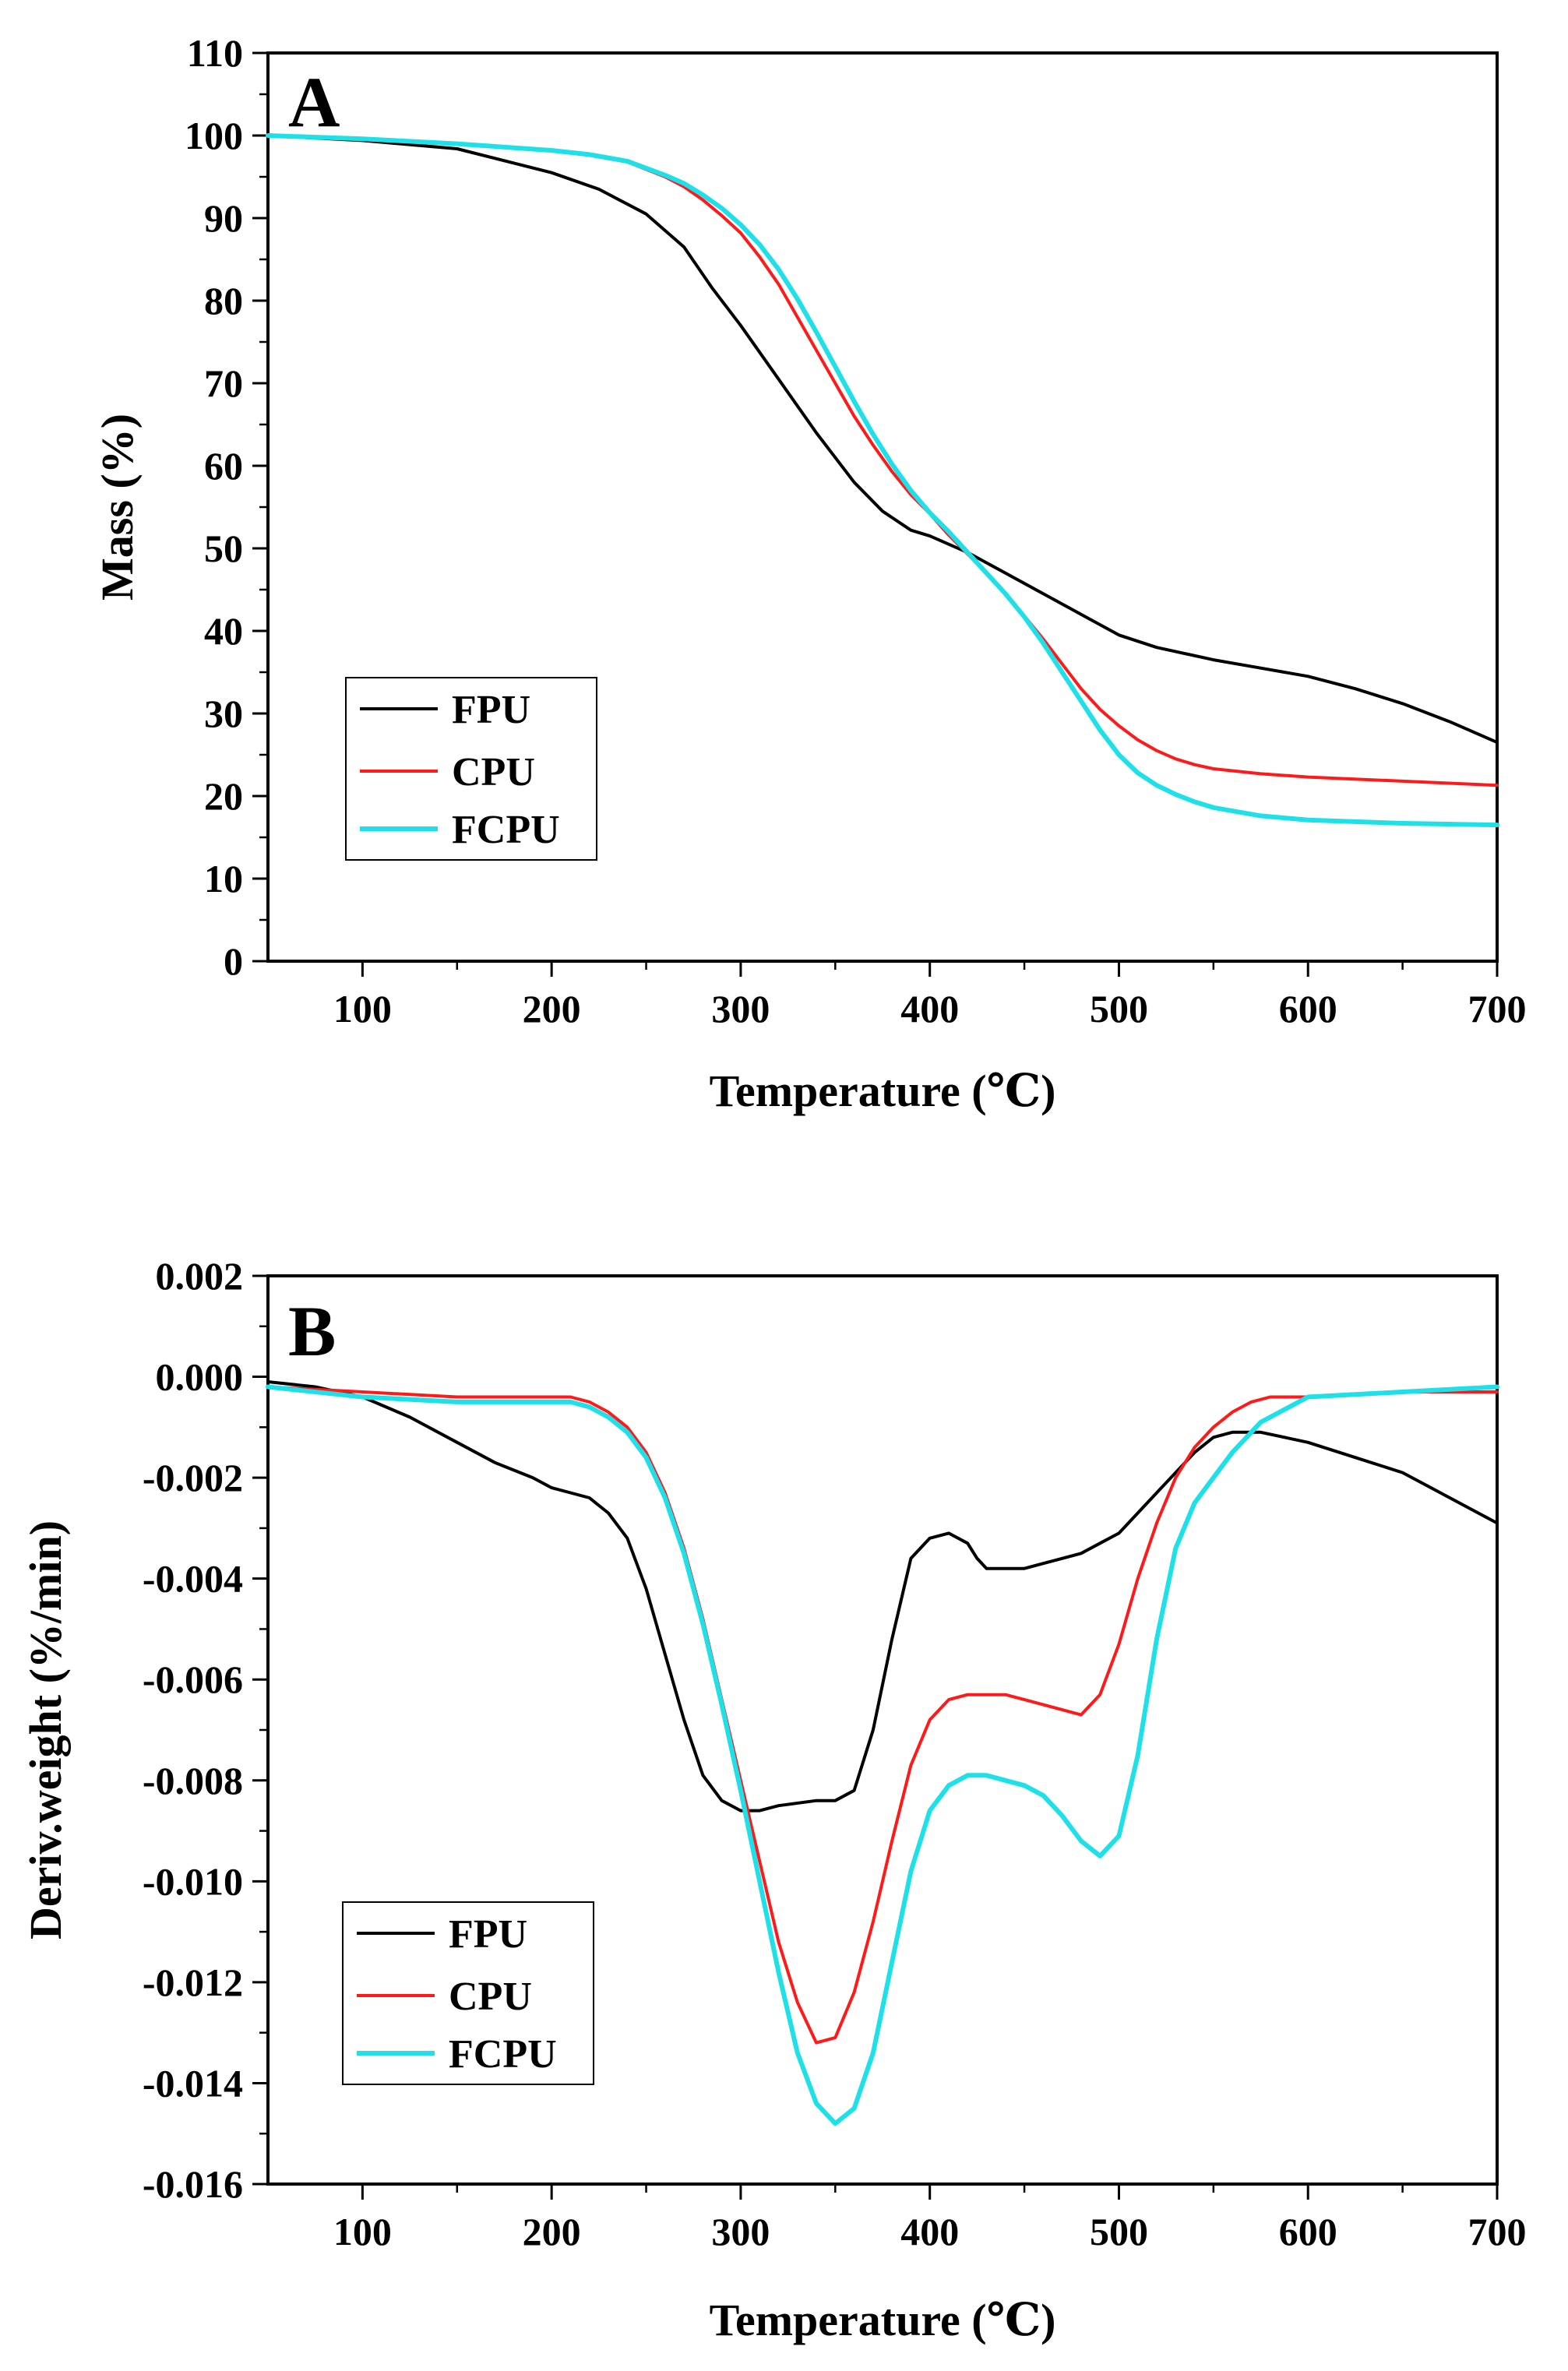 Image resolution: width=1568 pixels, height=2371 pixels. What do you see at coordinates (224, 631) in the screenshot?
I see `y-tick-label: 40` at bounding box center [224, 631].